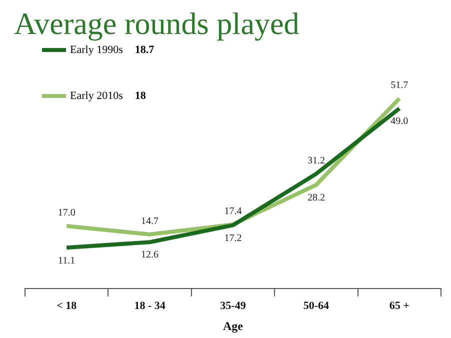 The image size is (451, 338). I want to click on data-label: 49.0, so click(399, 122).